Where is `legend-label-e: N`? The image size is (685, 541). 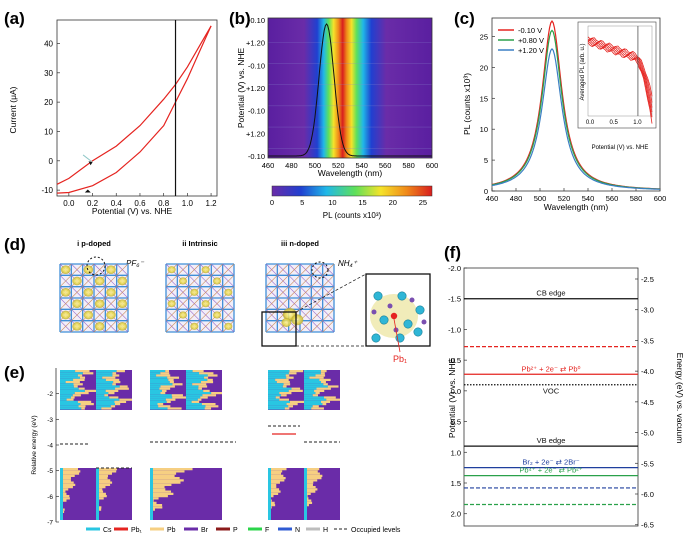
legend-label-e: N is located at coordinates (297, 530).